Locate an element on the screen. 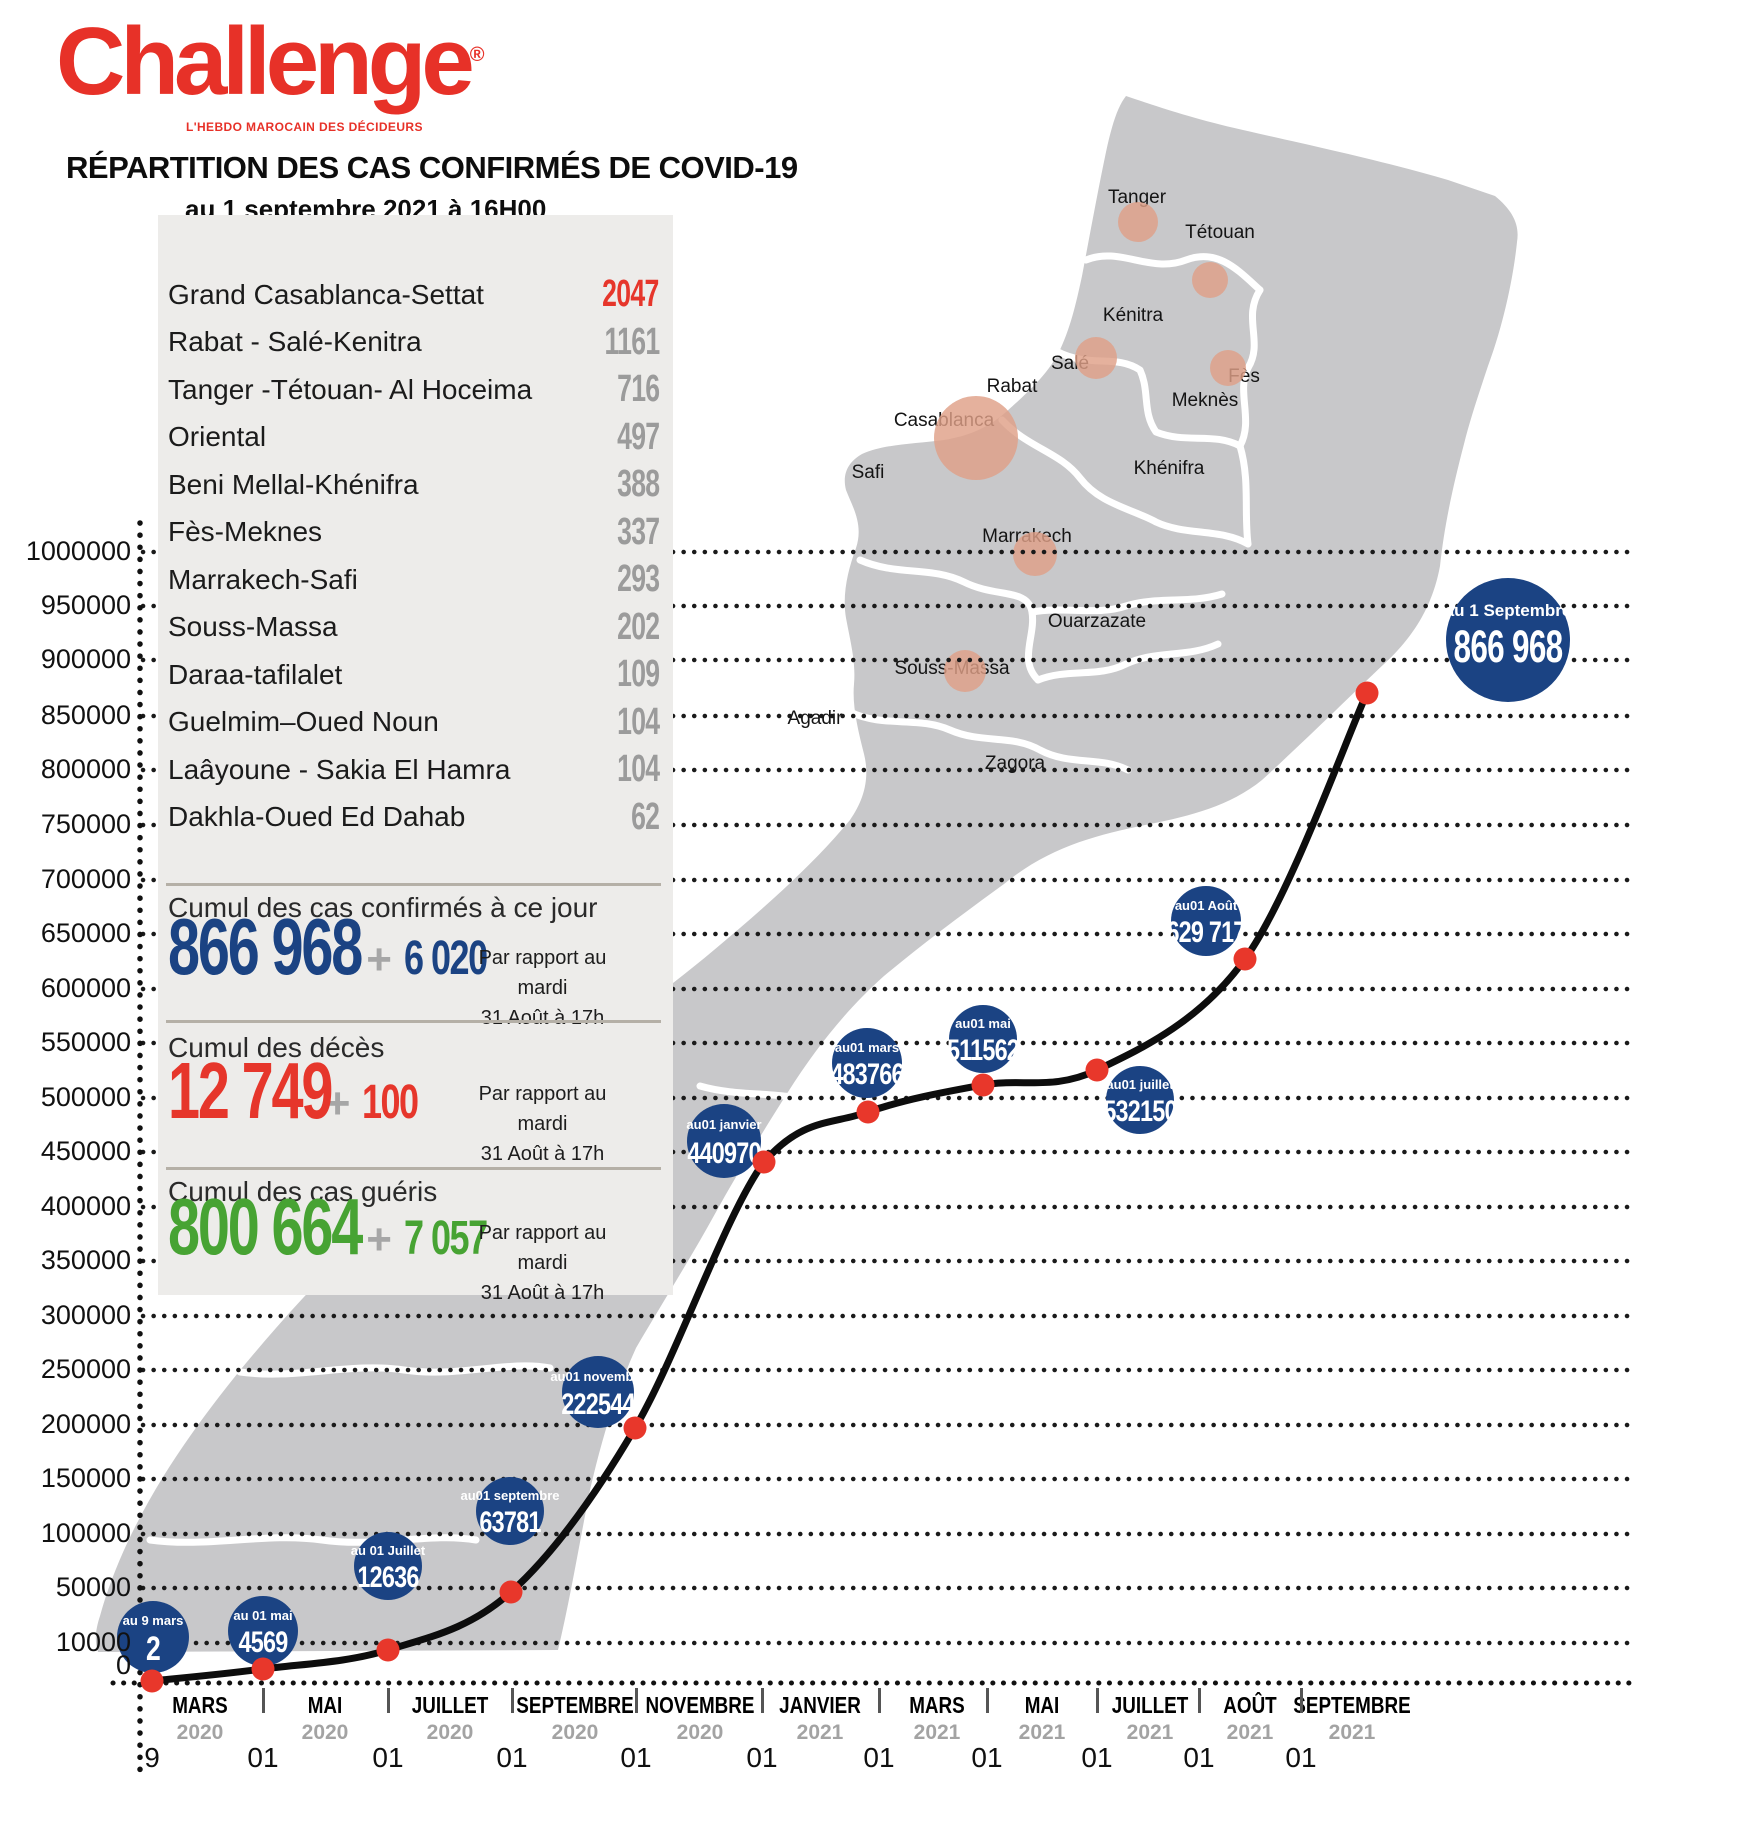  data-bubble: au 9 mars 2 is located at coordinates (153, 1637).